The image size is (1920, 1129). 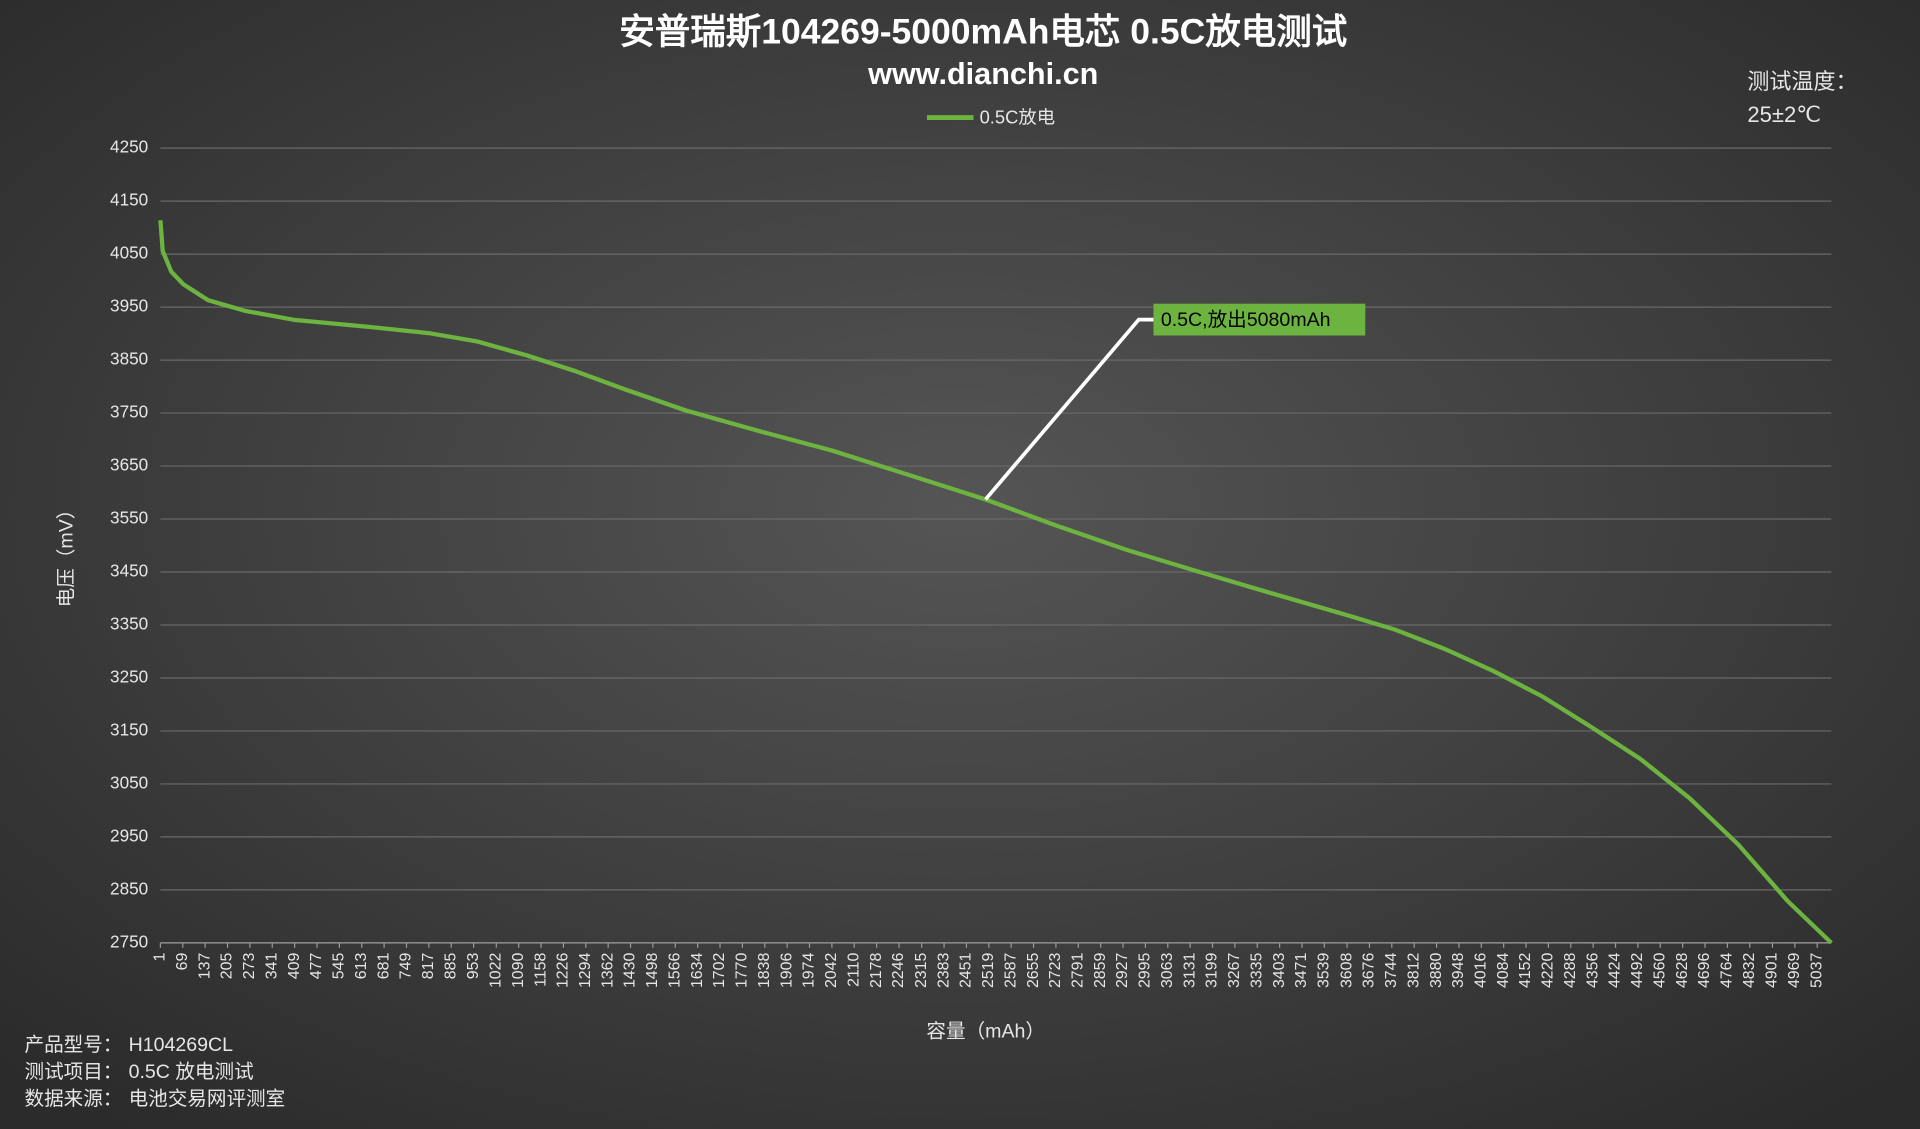 I want to click on x-tick-label: 1566, so click(x=674, y=971).